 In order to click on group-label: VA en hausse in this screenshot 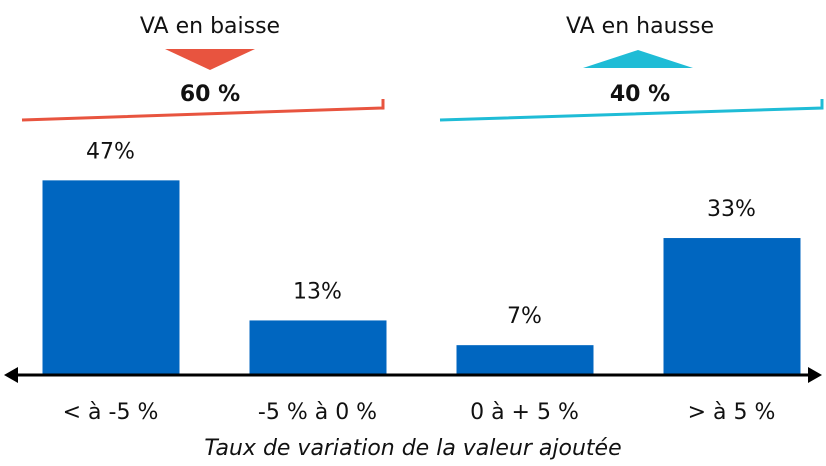, I will do `click(640, 26)`.